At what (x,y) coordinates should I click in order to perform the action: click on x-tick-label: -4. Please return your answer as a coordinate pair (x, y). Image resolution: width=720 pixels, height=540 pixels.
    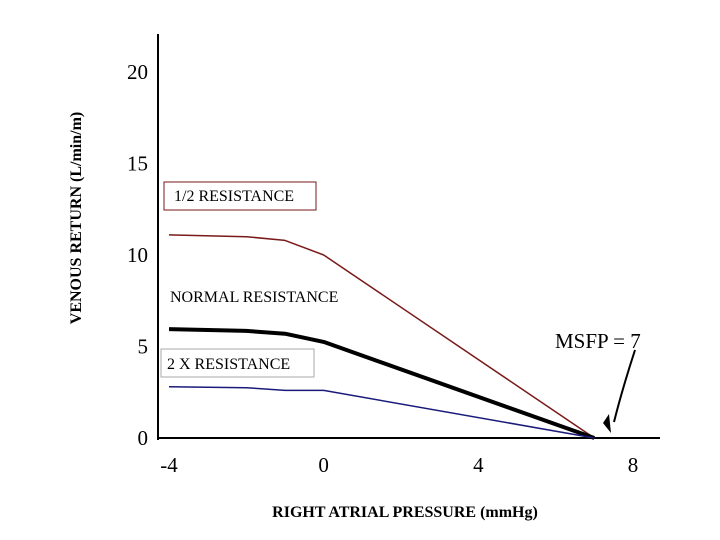
    Looking at the image, I should click on (169, 465).